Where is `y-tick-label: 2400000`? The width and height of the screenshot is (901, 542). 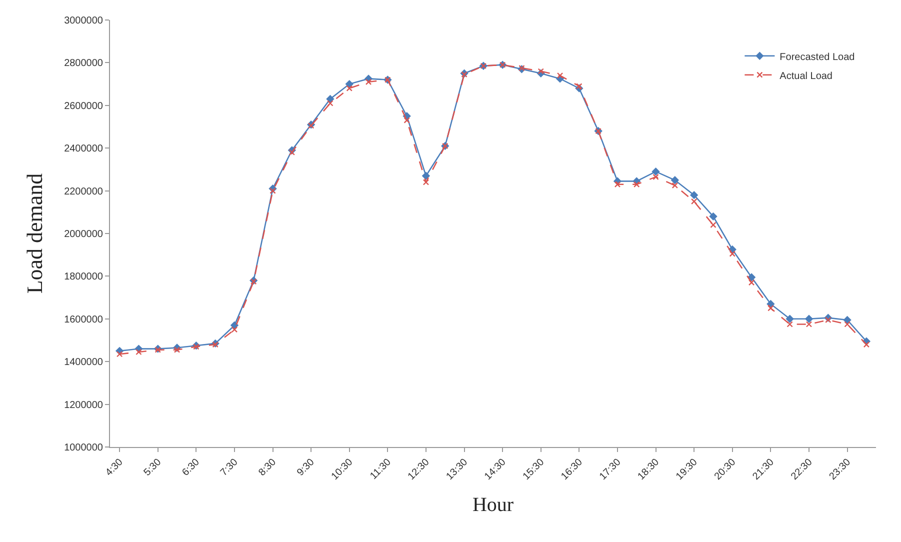
y-tick-label: 2400000 is located at coordinates (84, 149).